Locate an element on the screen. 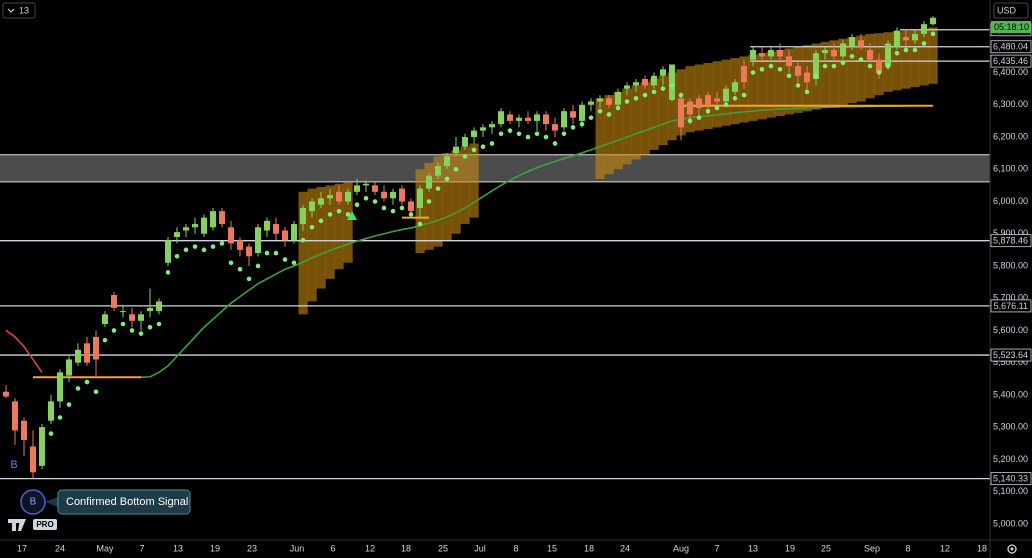 Image resolution: width=1032 pixels, height=558 pixels. interval-box is located at coordinates (19, 10).